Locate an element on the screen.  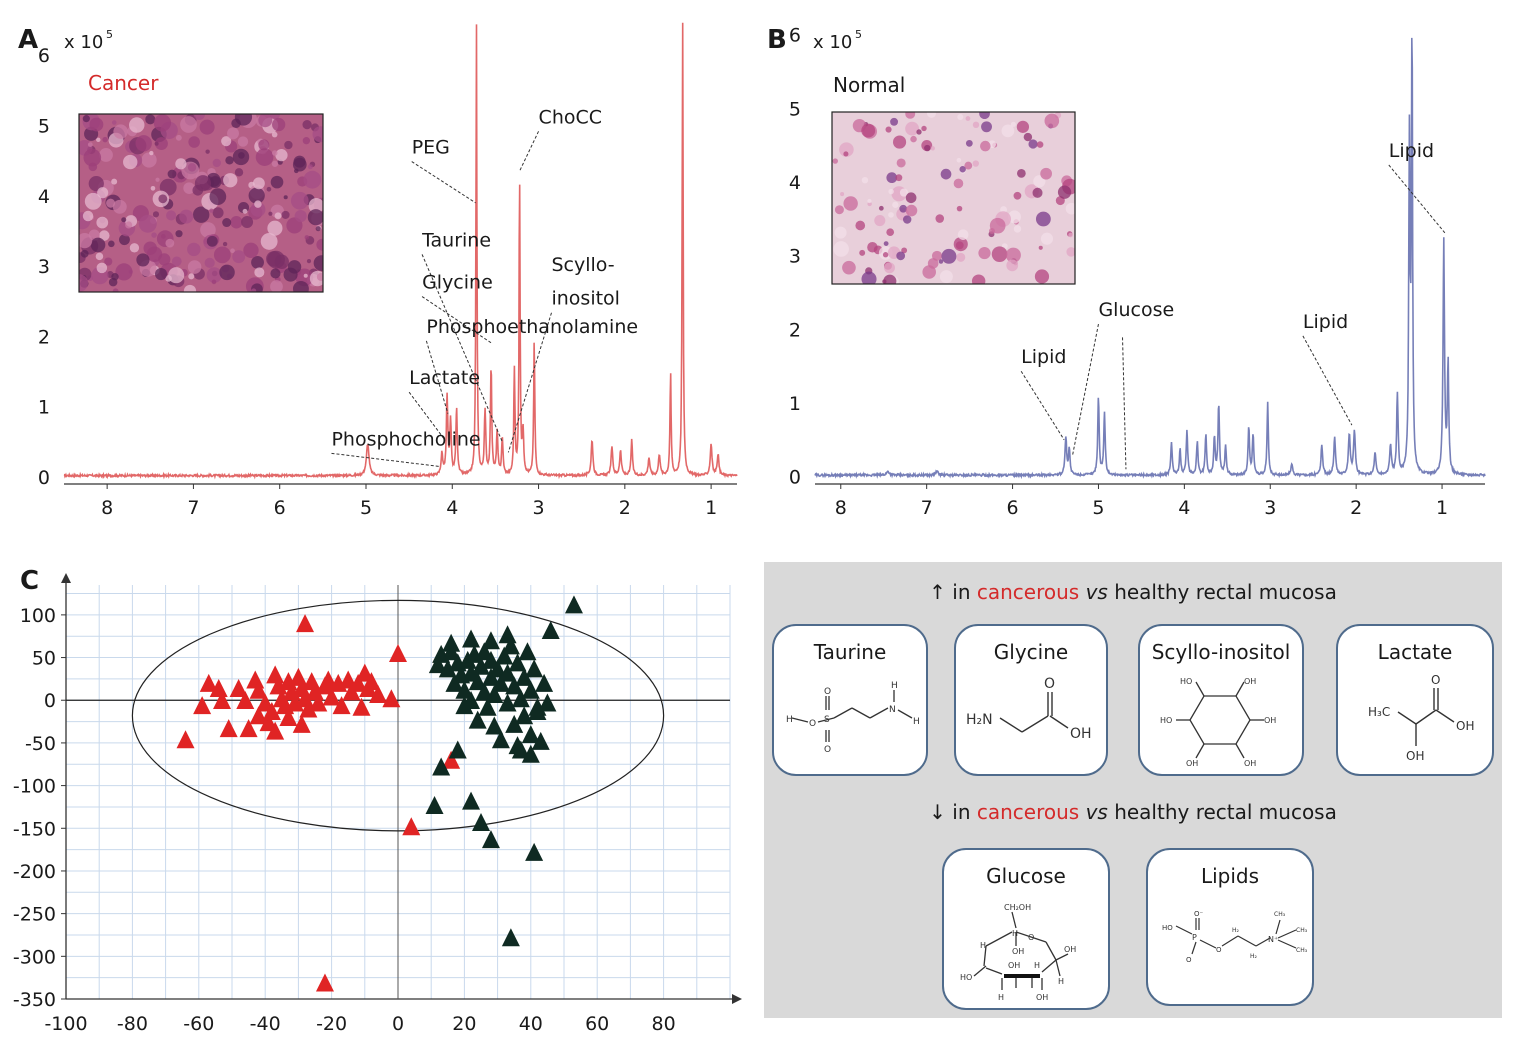
peak-annotation: Lipid is located at coordinates (1411, 151).